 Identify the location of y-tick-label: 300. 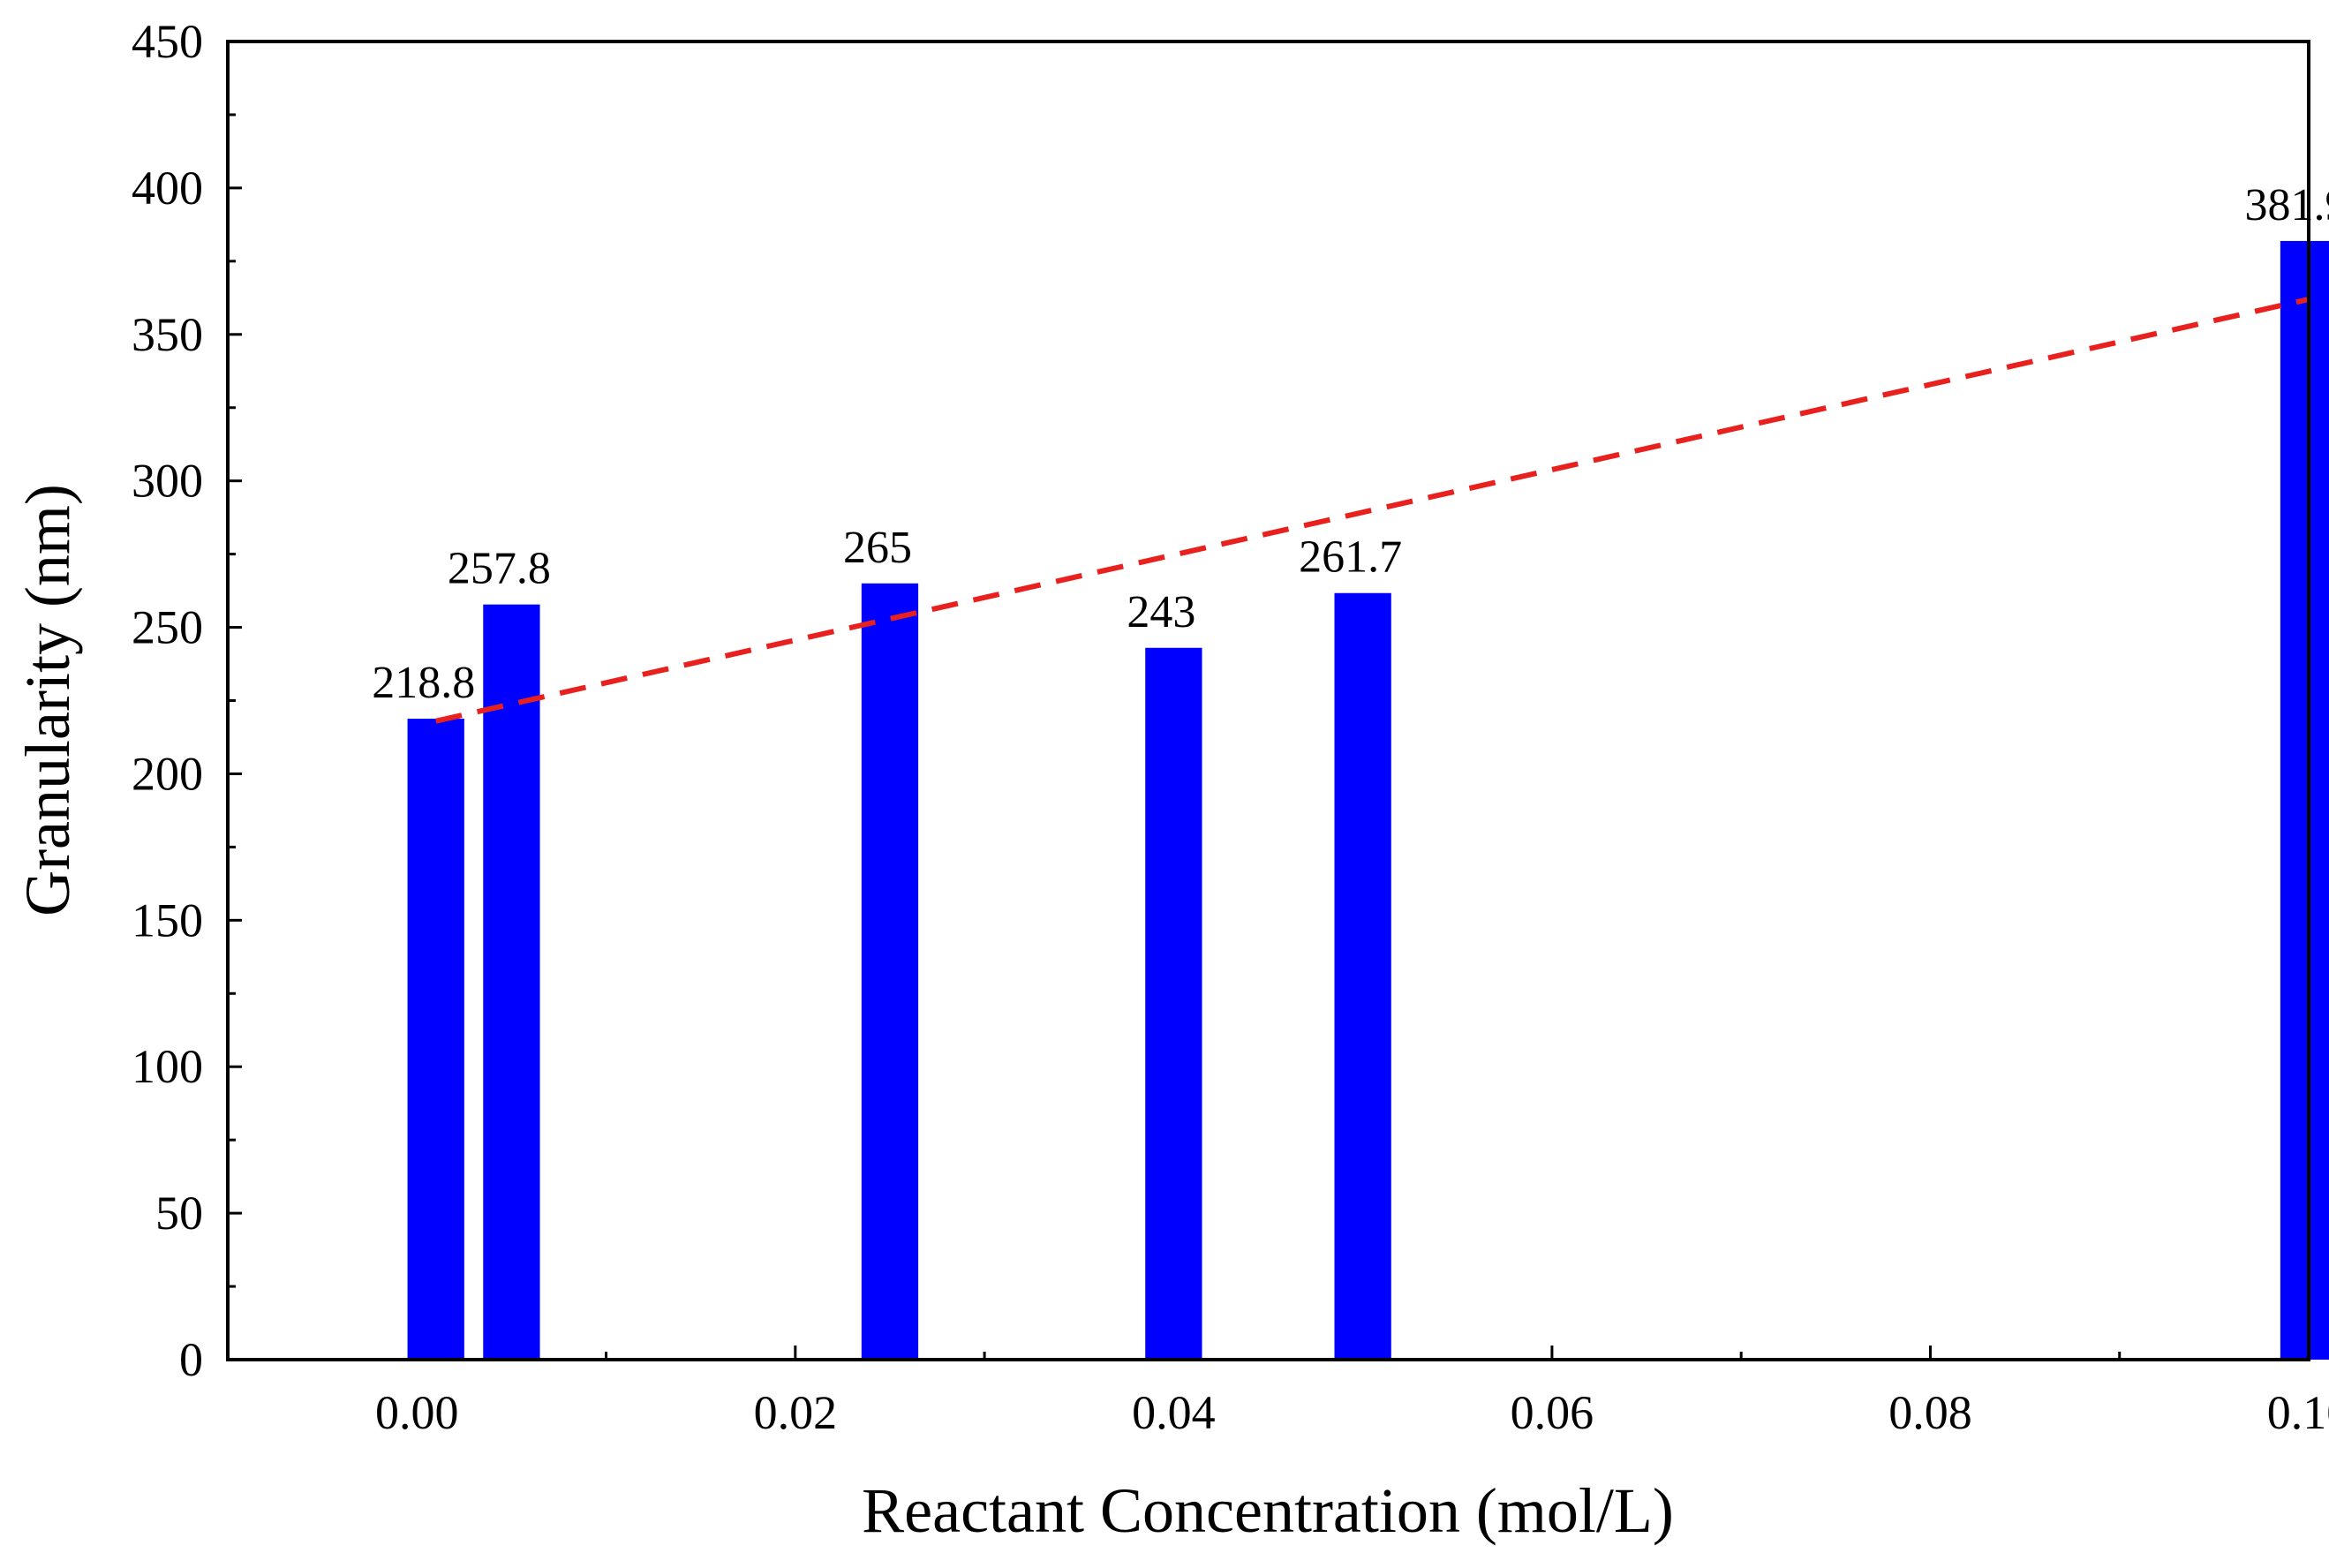
(167, 481).